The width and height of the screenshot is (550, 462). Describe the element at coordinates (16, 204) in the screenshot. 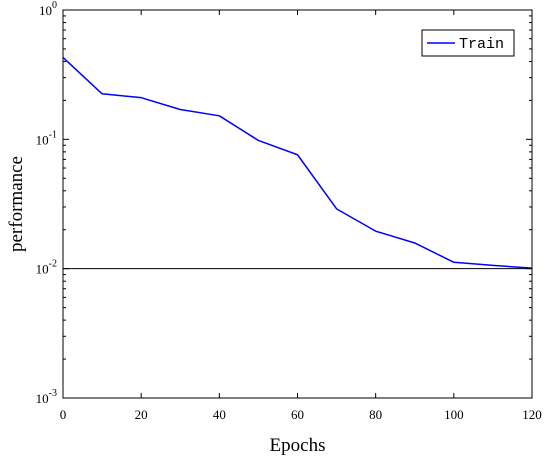

I see `y-axis-title: performance` at that location.